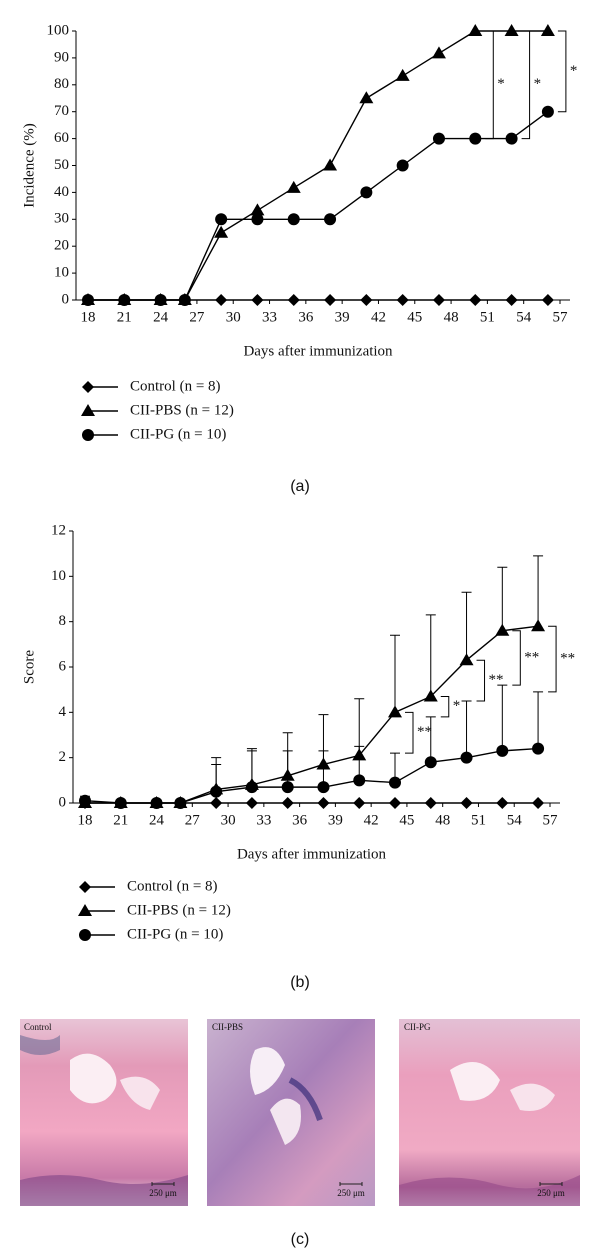 This screenshot has height=1256, width=600. I want to click on y-tick-label: 40, so click(61, 192).